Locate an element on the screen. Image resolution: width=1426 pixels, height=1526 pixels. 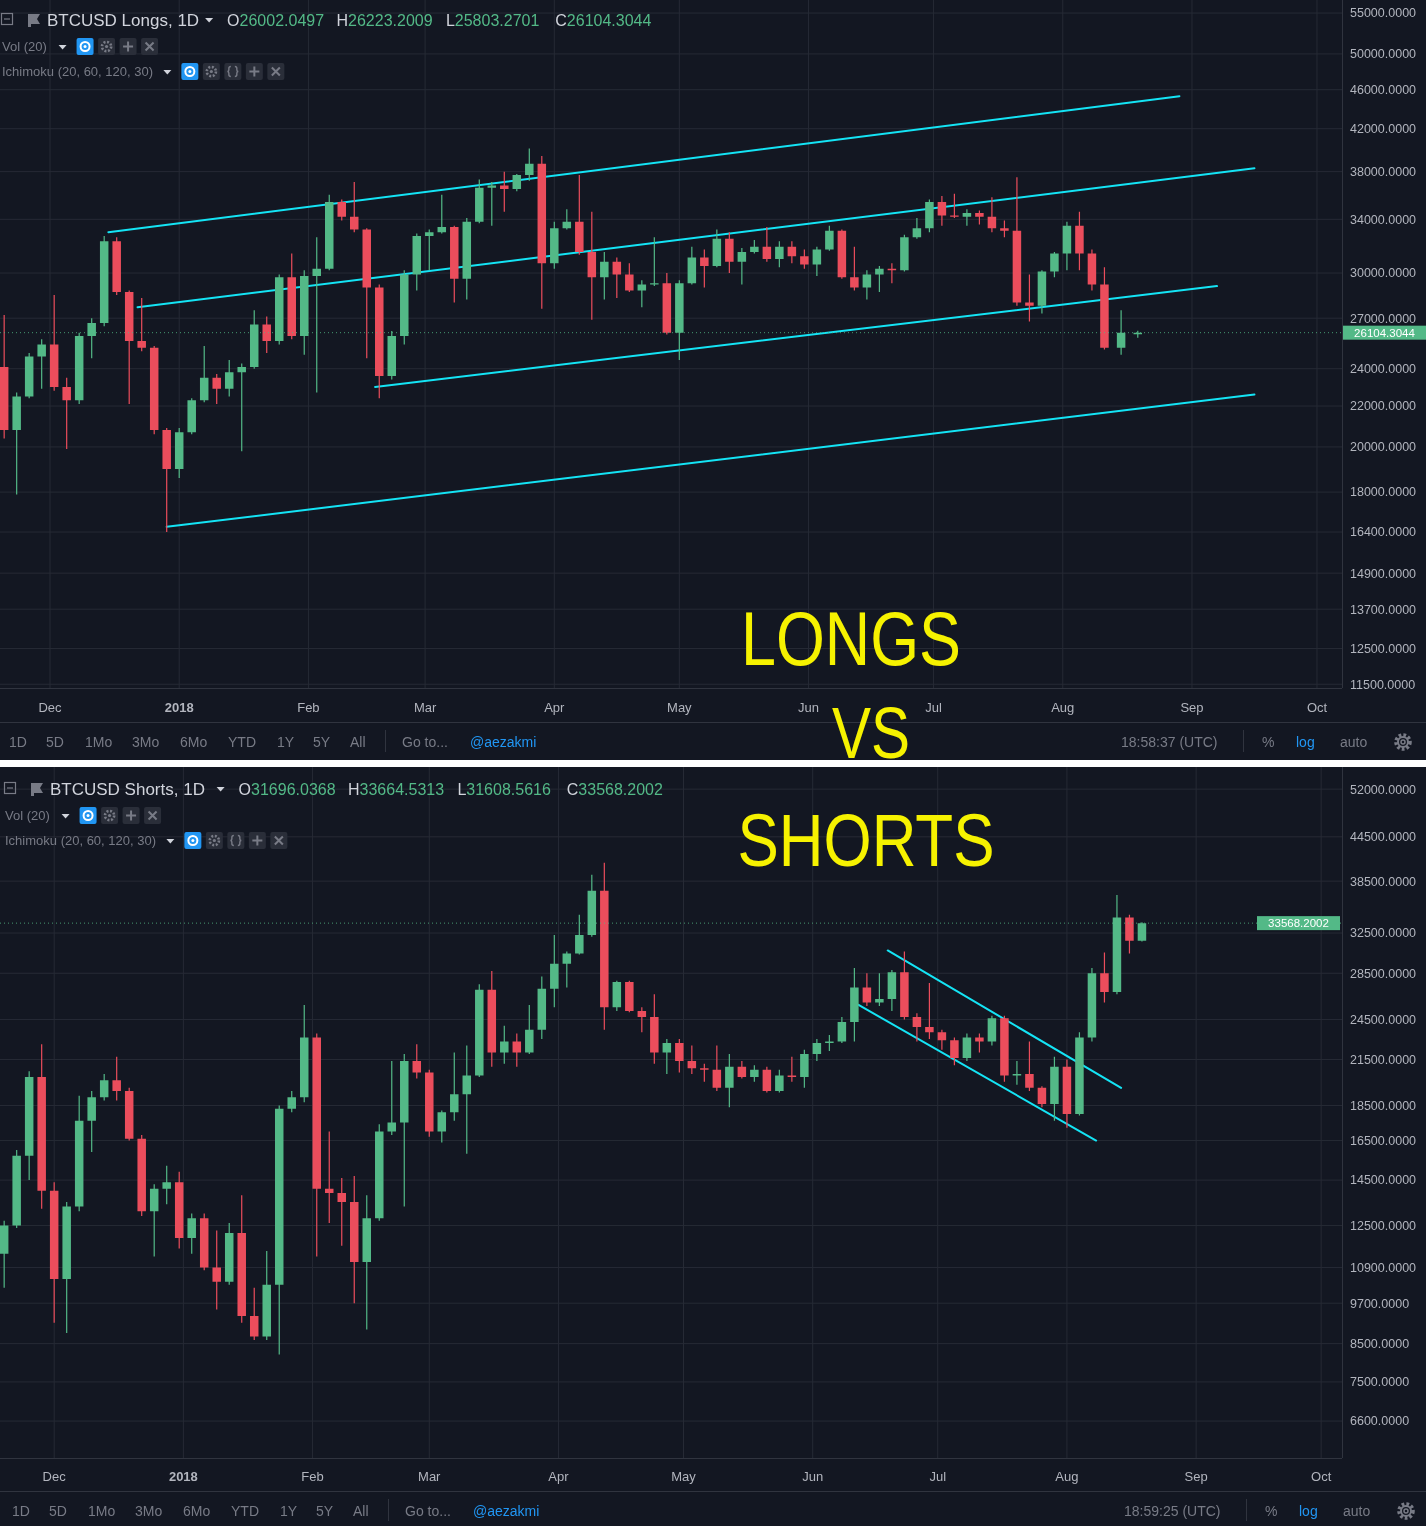
y-tick-label: 14500.0000 is located at coordinates (1383, 1180).